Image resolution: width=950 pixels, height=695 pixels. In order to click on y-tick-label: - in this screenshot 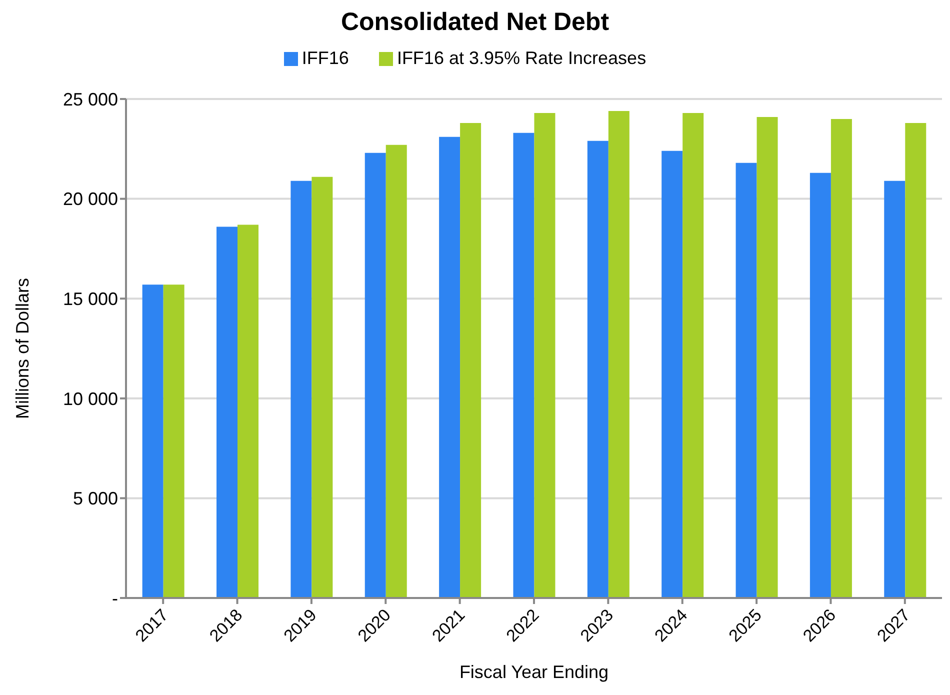, I will do `click(115, 598)`.